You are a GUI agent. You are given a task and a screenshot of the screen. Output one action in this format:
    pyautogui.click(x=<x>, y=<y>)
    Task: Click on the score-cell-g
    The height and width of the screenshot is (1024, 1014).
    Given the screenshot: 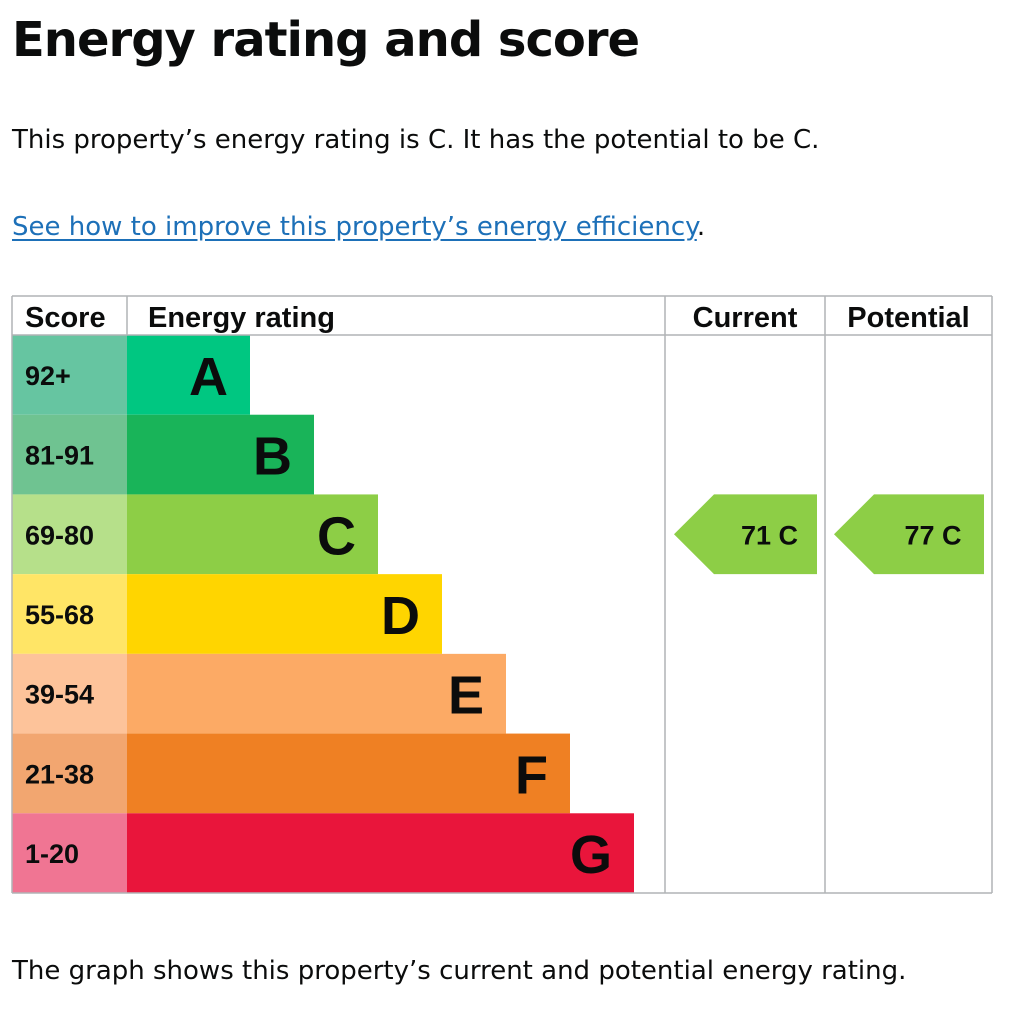 What is the action you would take?
    pyautogui.click(x=69, y=853)
    